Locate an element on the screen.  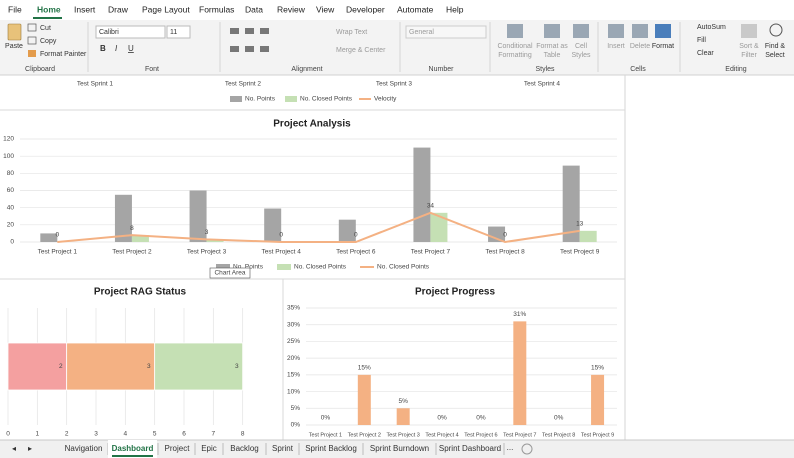
alignment-icons is located at coordinates (249, 40).